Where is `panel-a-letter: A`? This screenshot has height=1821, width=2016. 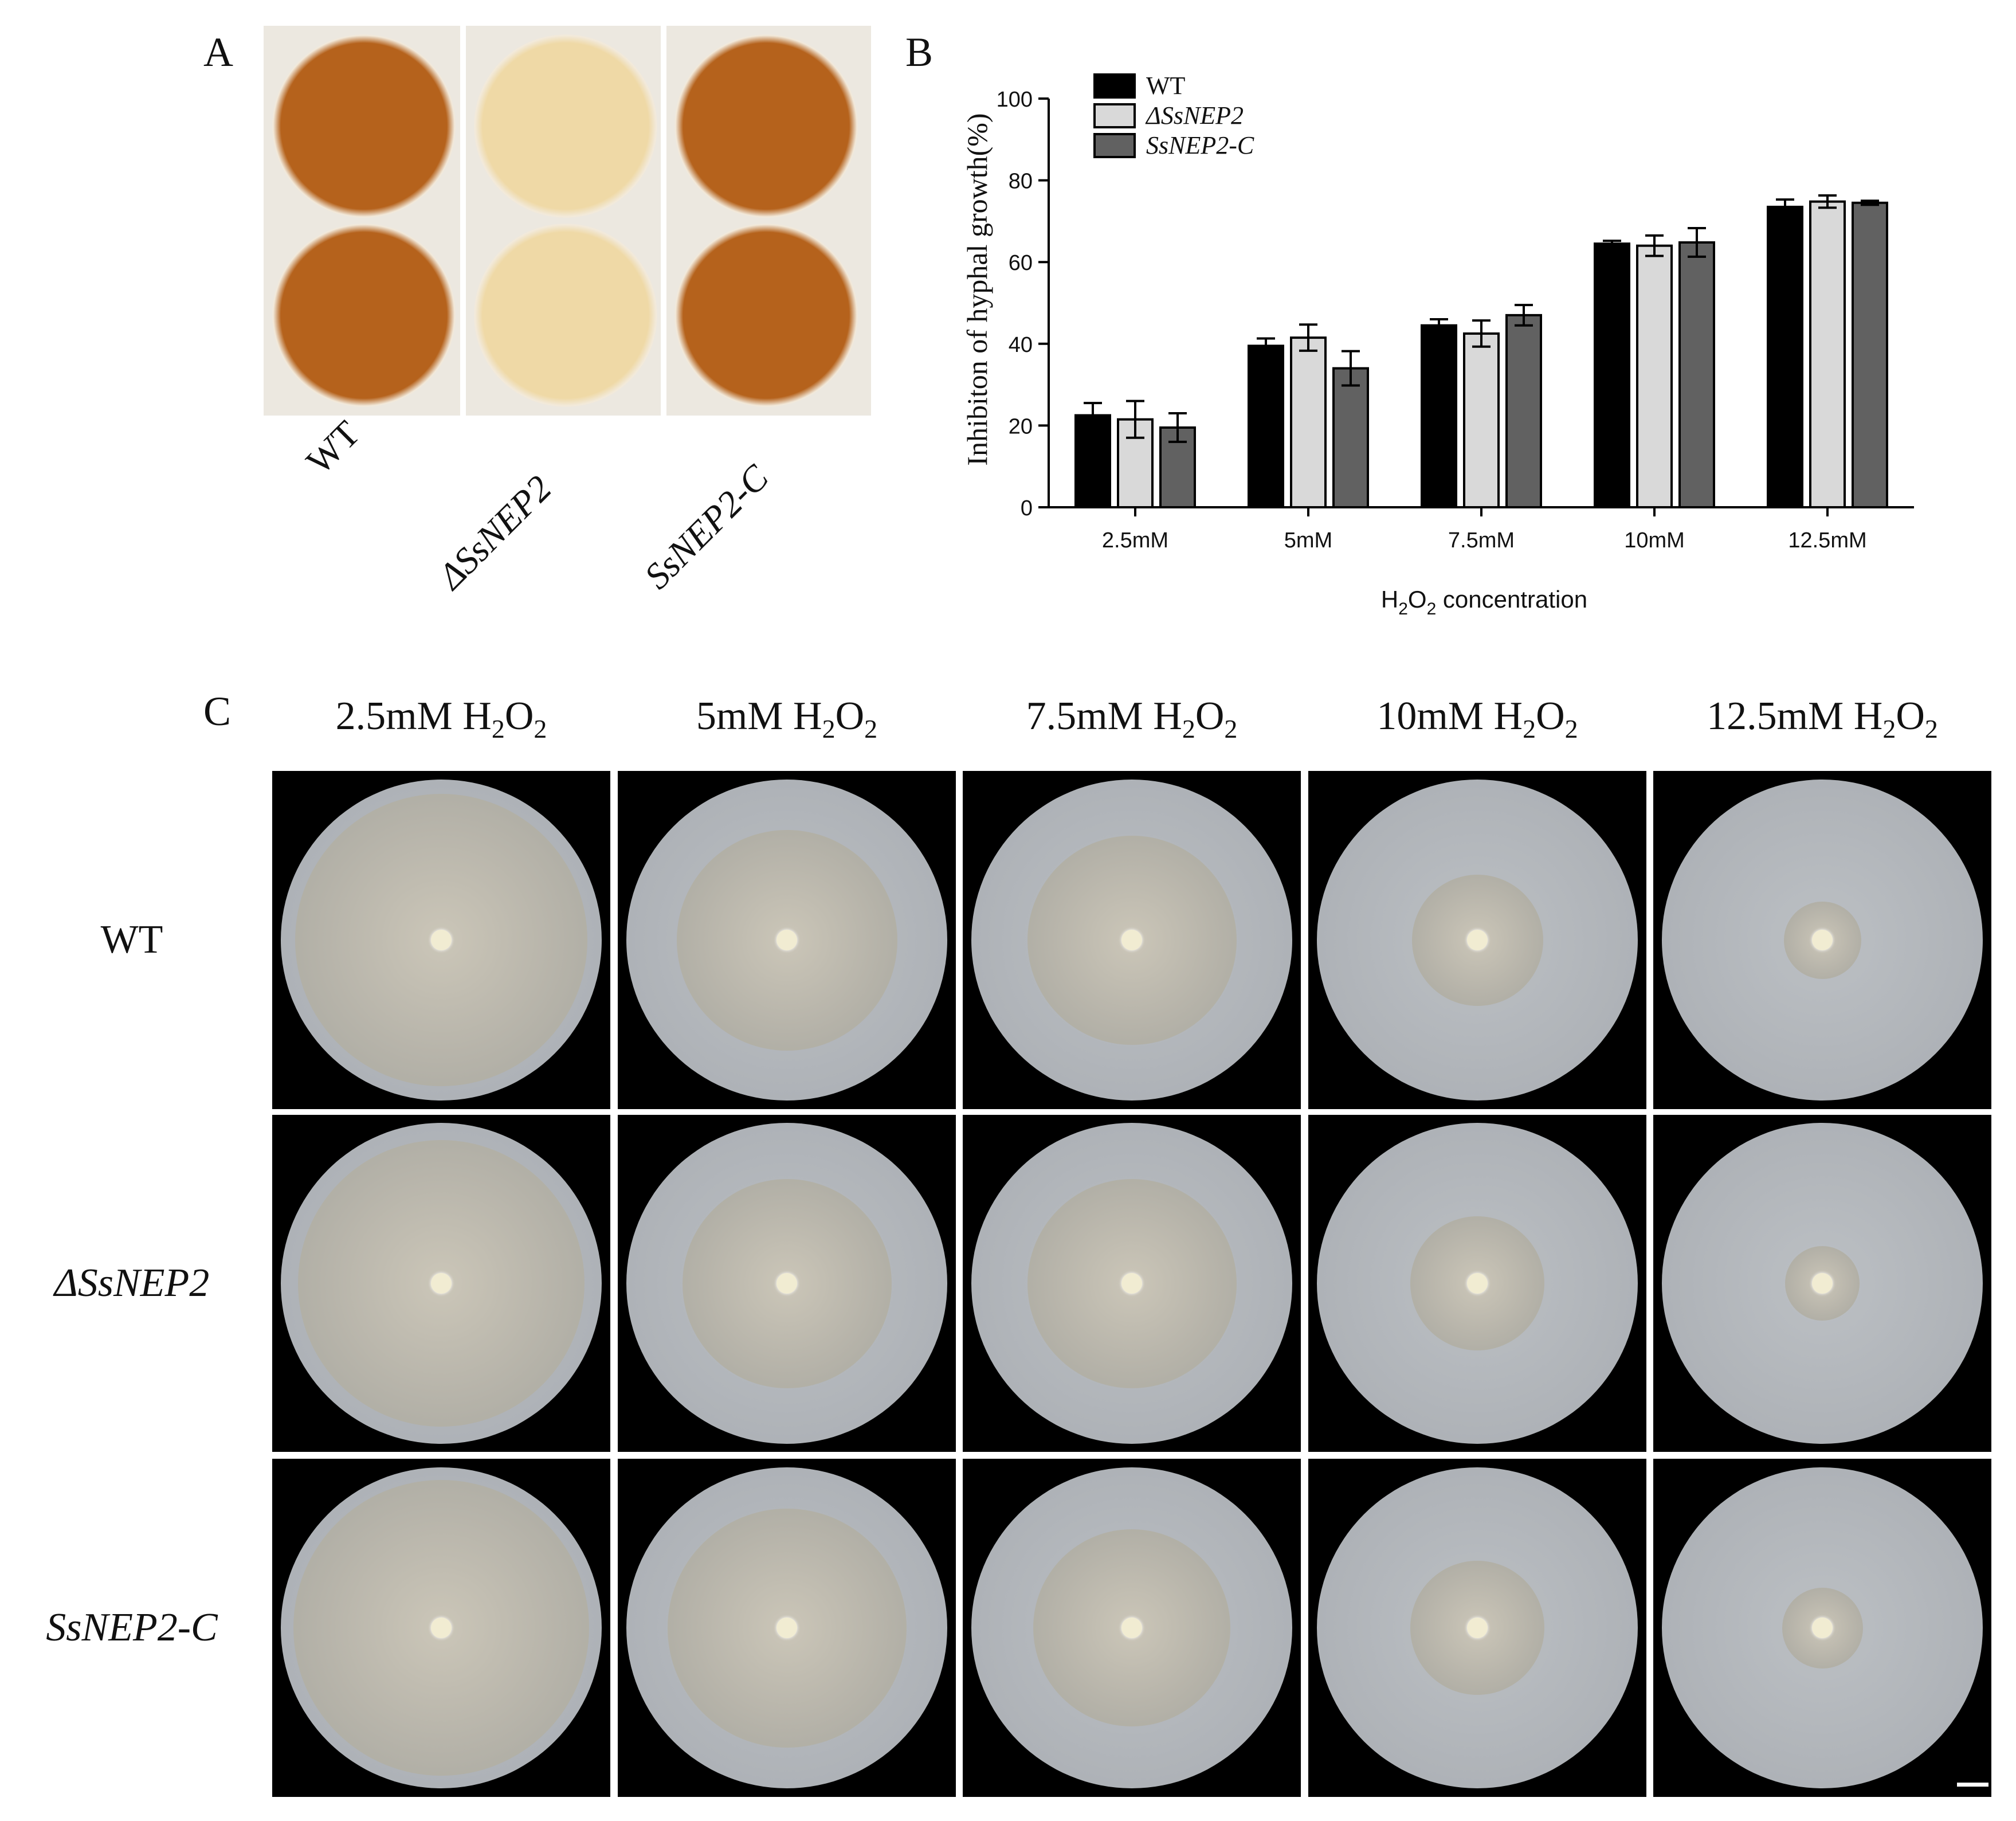
panel-a-letter: A is located at coordinates (218, 52).